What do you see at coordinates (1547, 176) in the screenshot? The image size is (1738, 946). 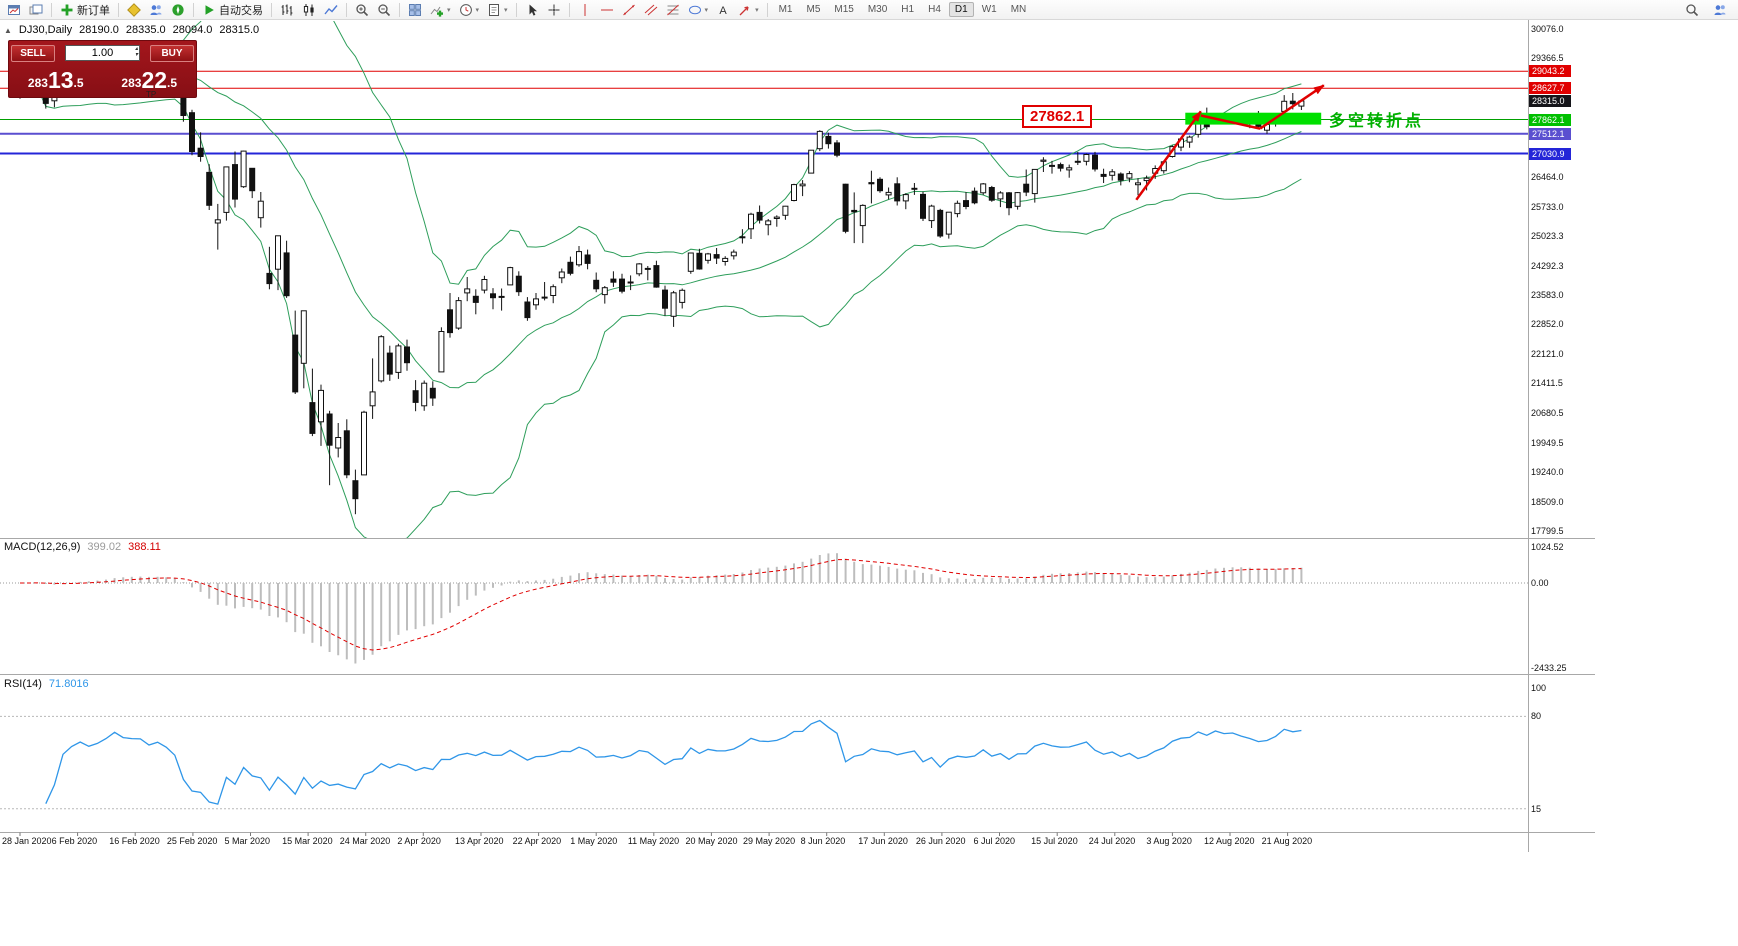 I see `price-scale-label: 26464.0` at bounding box center [1547, 176].